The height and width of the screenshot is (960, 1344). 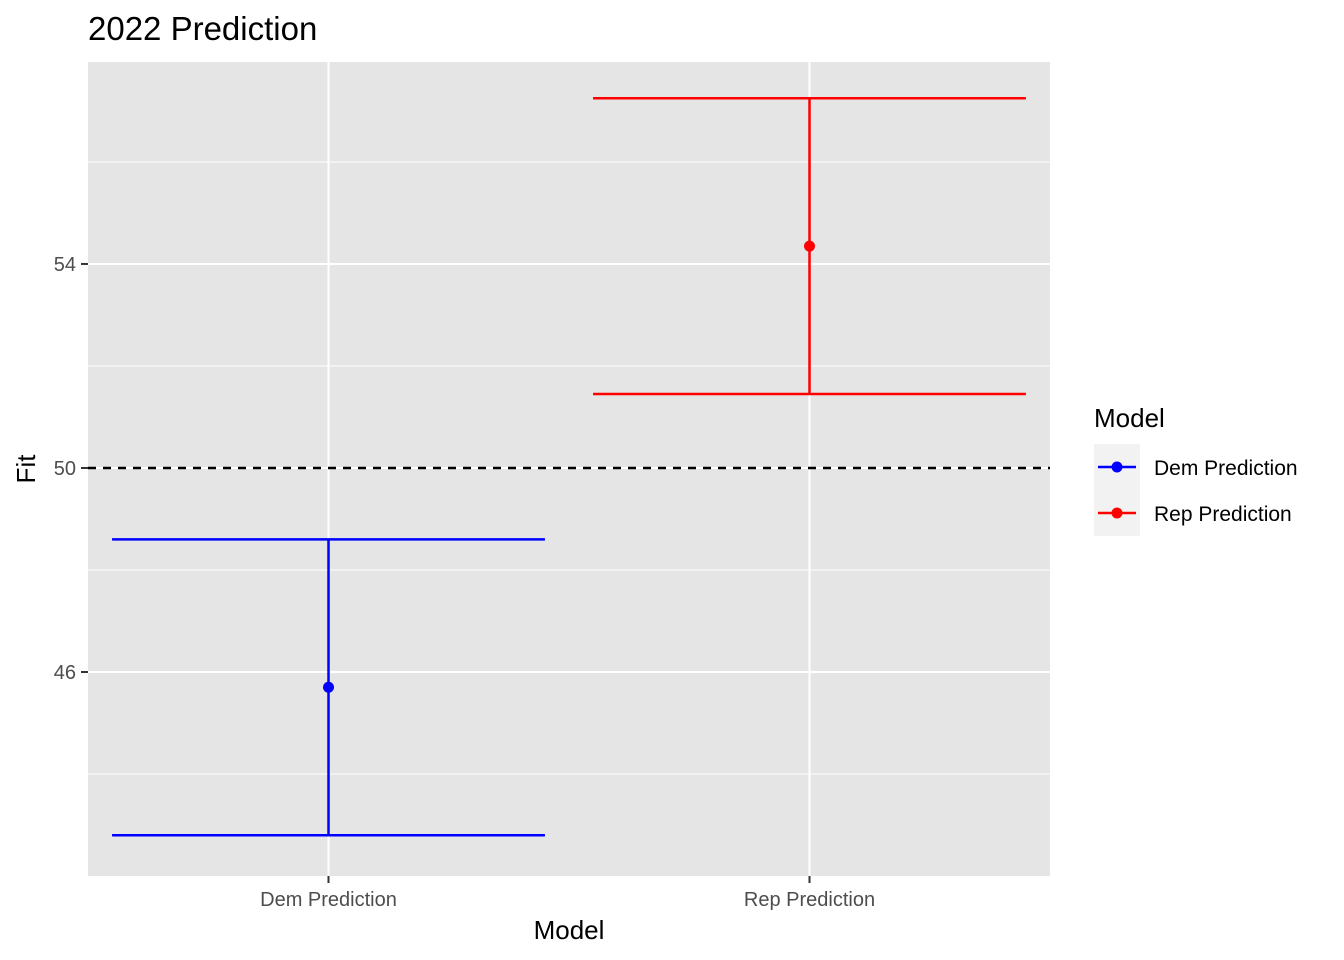 I want to click on chart-title: 2022 Prediction, so click(x=202, y=28).